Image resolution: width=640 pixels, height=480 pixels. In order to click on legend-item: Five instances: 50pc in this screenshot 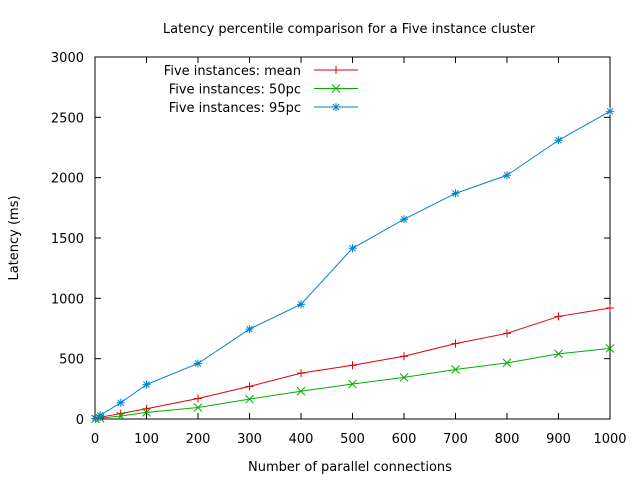, I will do `click(263, 90)`.